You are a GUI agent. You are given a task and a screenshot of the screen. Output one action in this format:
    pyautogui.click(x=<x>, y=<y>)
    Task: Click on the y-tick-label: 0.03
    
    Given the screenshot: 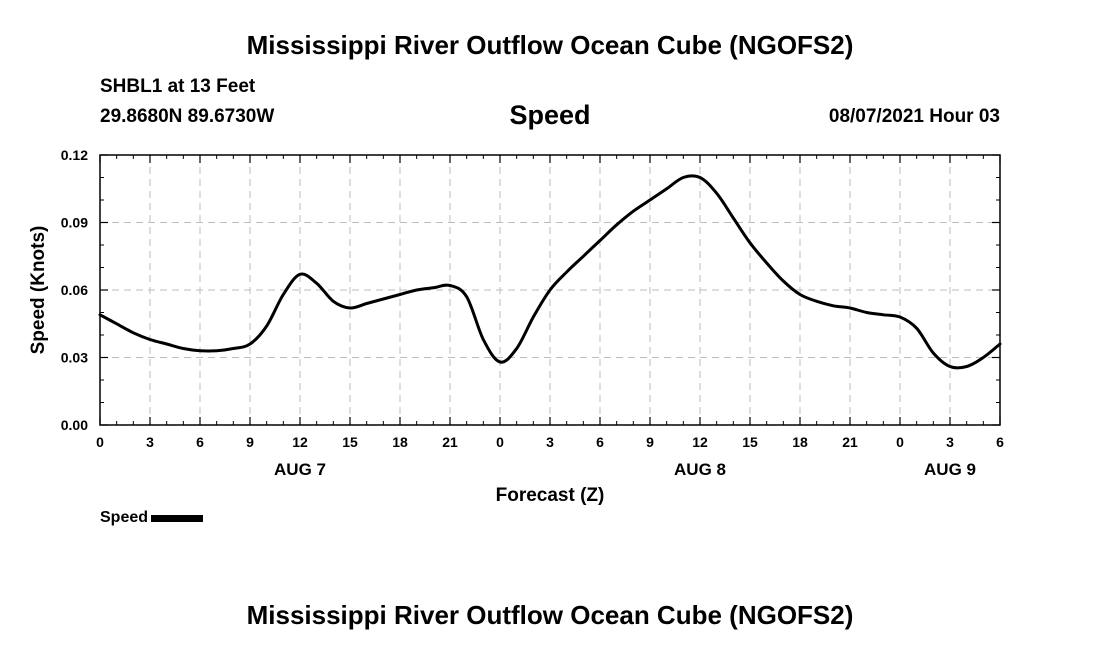 What is the action you would take?
    pyautogui.click(x=74, y=358)
    